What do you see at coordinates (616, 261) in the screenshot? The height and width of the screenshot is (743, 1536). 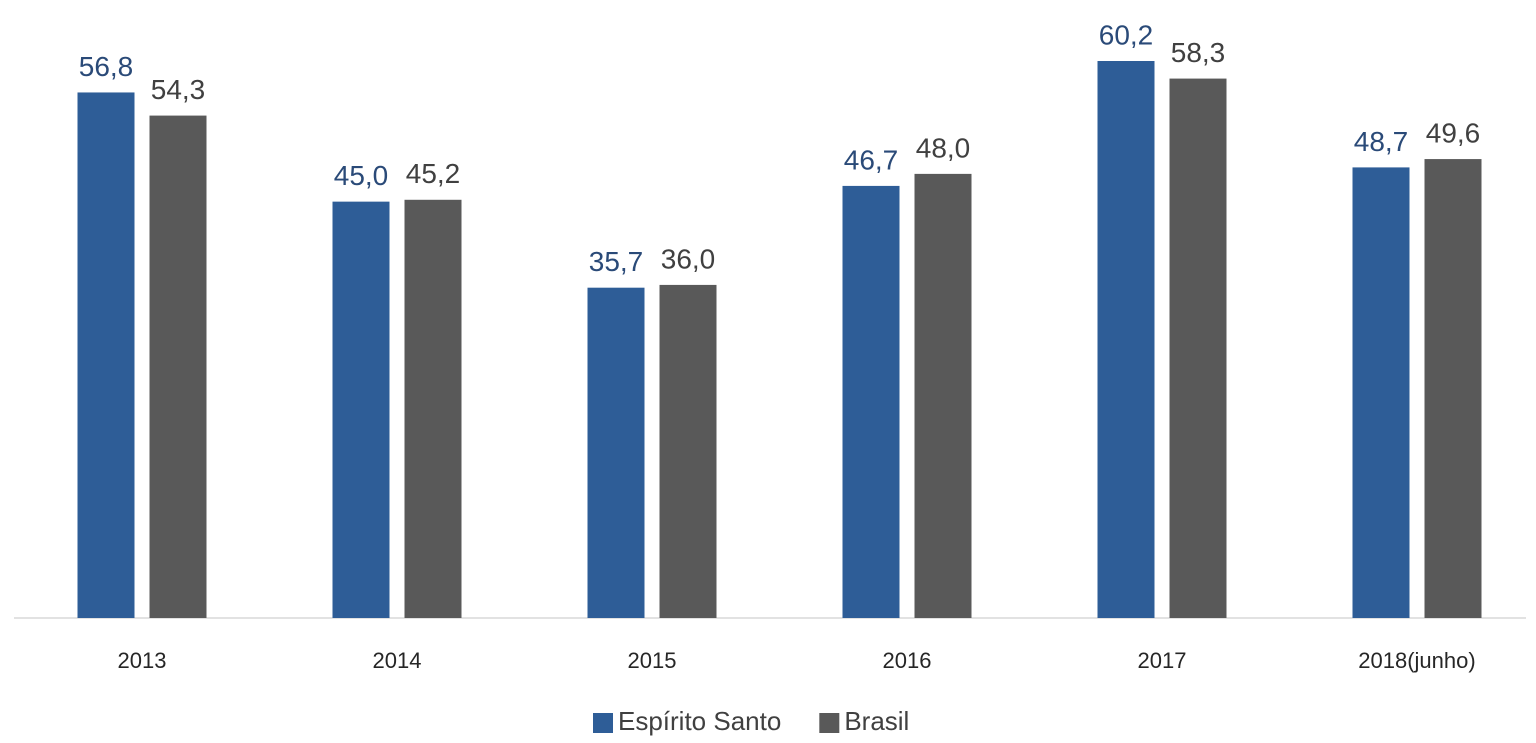 I see `value-label: 35,7` at bounding box center [616, 261].